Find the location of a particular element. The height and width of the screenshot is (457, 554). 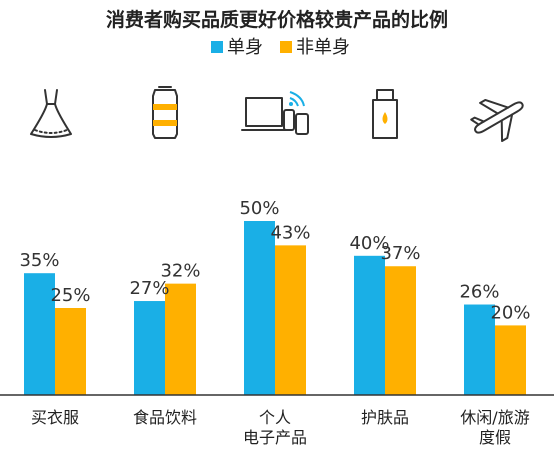

value-label-non-single-5: 20% is located at coordinates (510, 312).